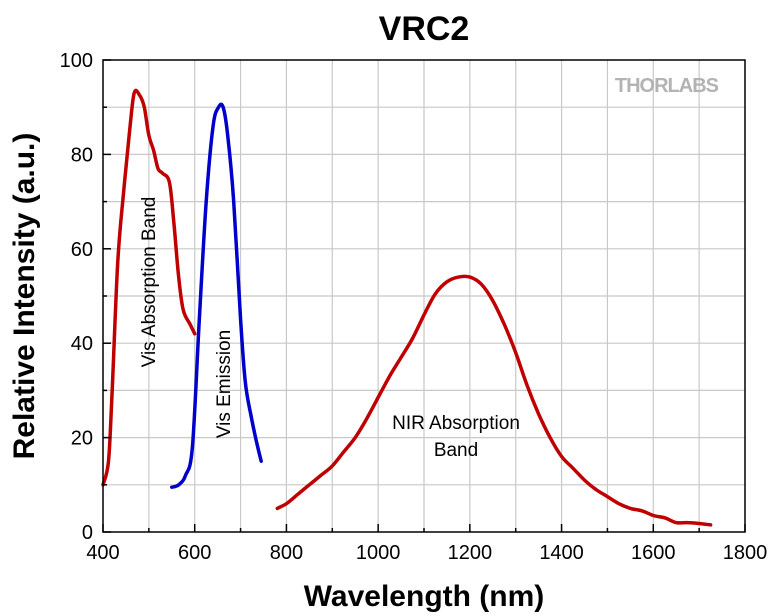 This screenshot has height=616, width=780. Describe the element at coordinates (224, 384) in the screenshot. I see `vis-emission-label: Vis Emission` at that location.